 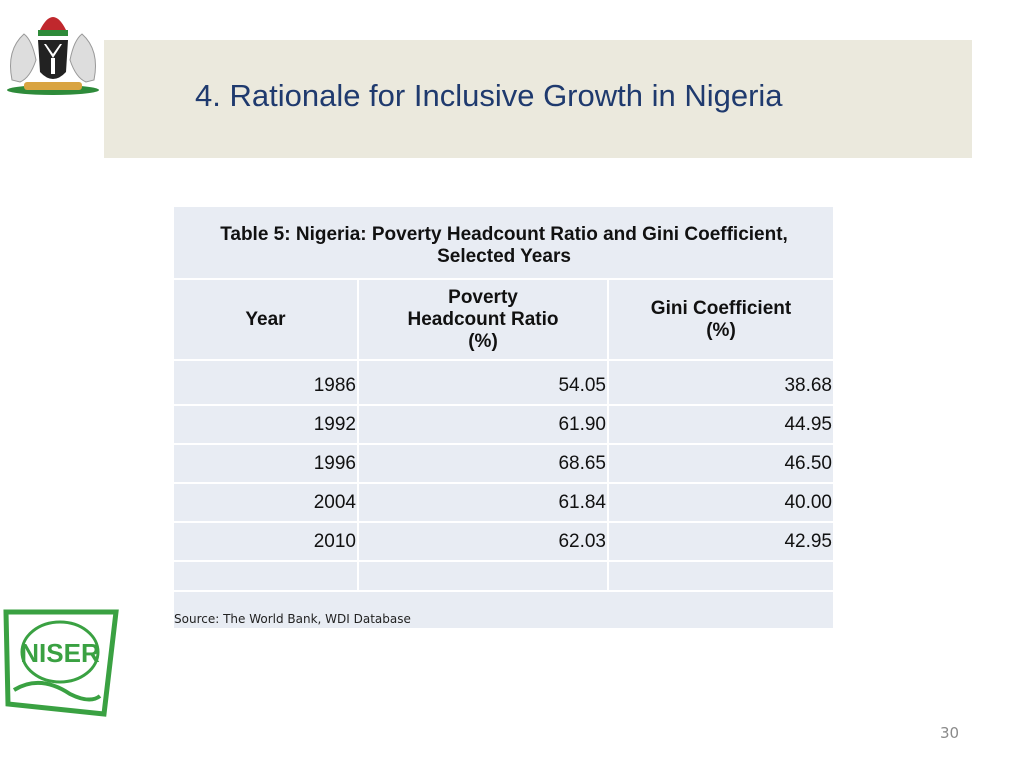 I want to click on table-cell: 2010, so click(x=334, y=541).